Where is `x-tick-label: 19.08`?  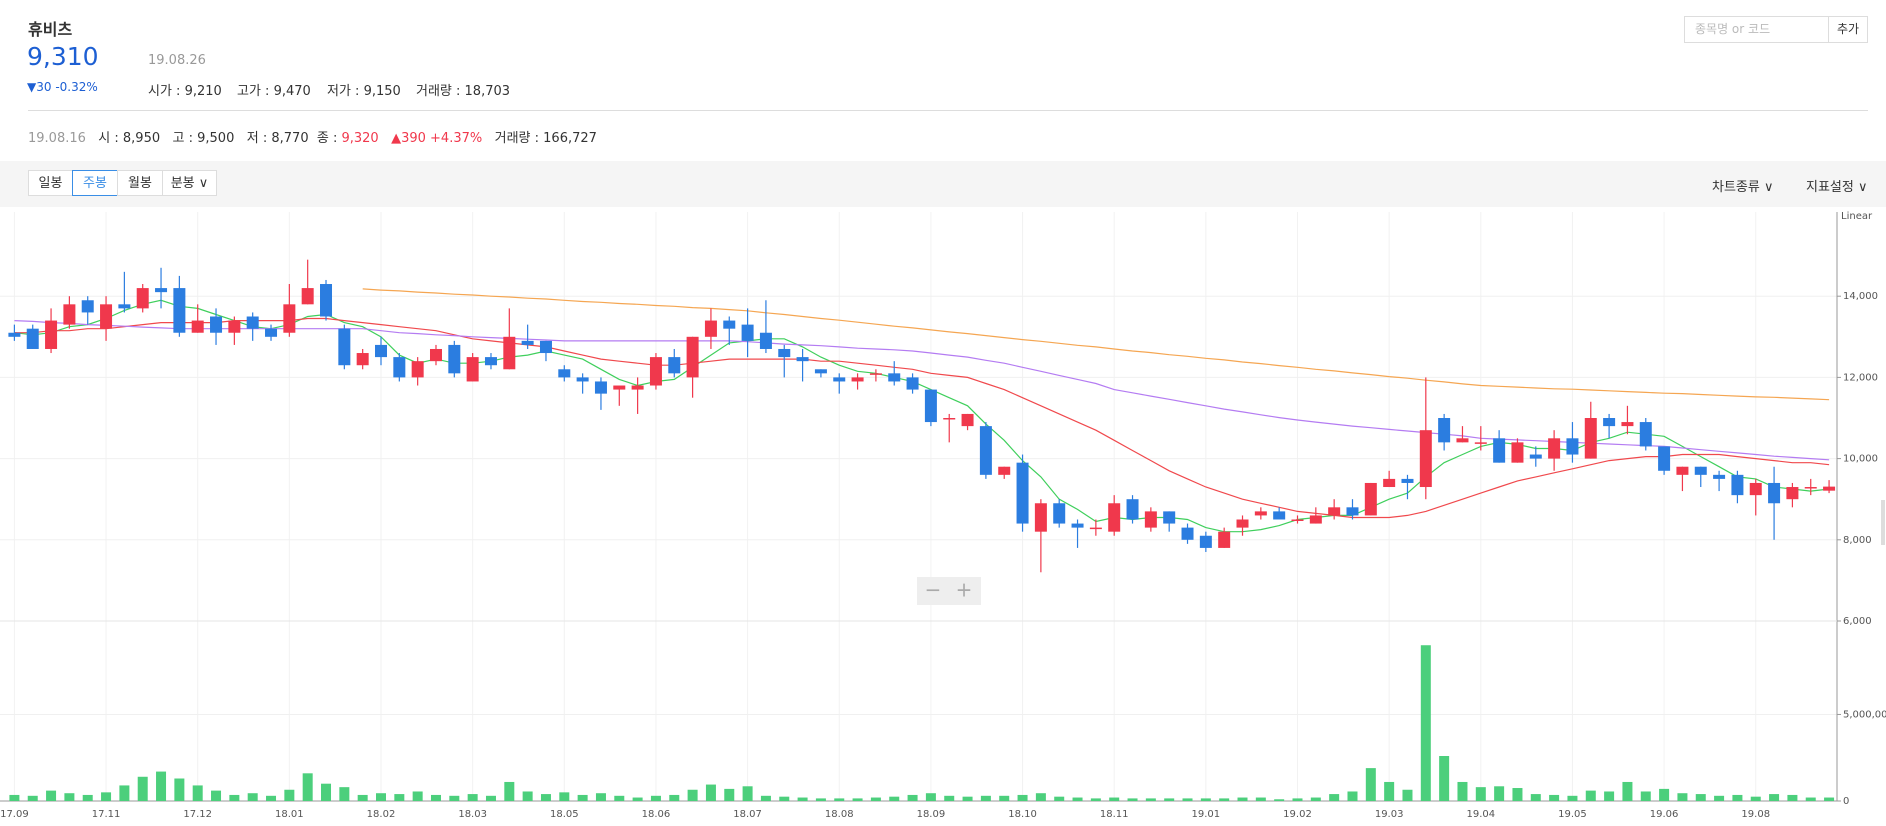
x-tick-label: 19.08 is located at coordinates (1755, 814).